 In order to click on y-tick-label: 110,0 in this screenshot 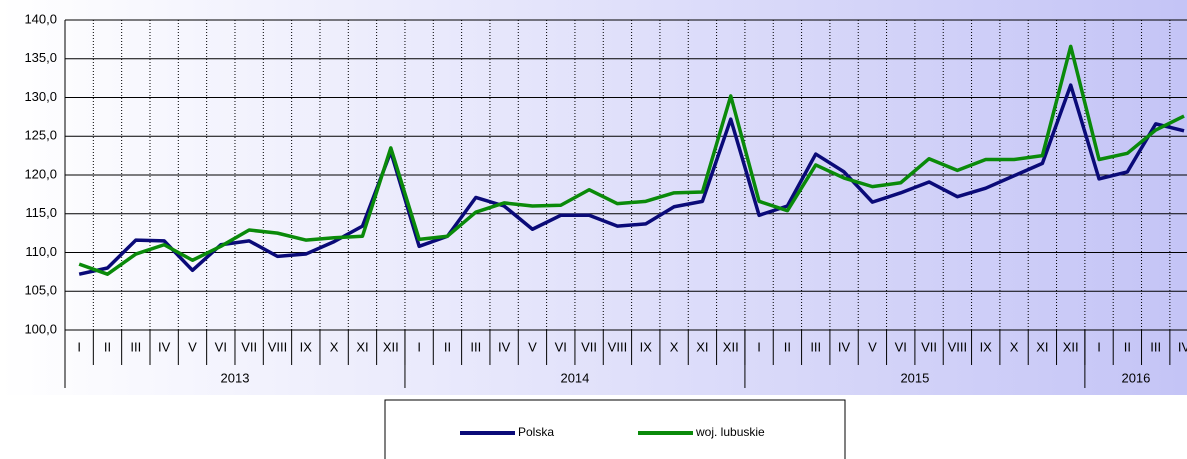, I will do `click(41, 251)`.